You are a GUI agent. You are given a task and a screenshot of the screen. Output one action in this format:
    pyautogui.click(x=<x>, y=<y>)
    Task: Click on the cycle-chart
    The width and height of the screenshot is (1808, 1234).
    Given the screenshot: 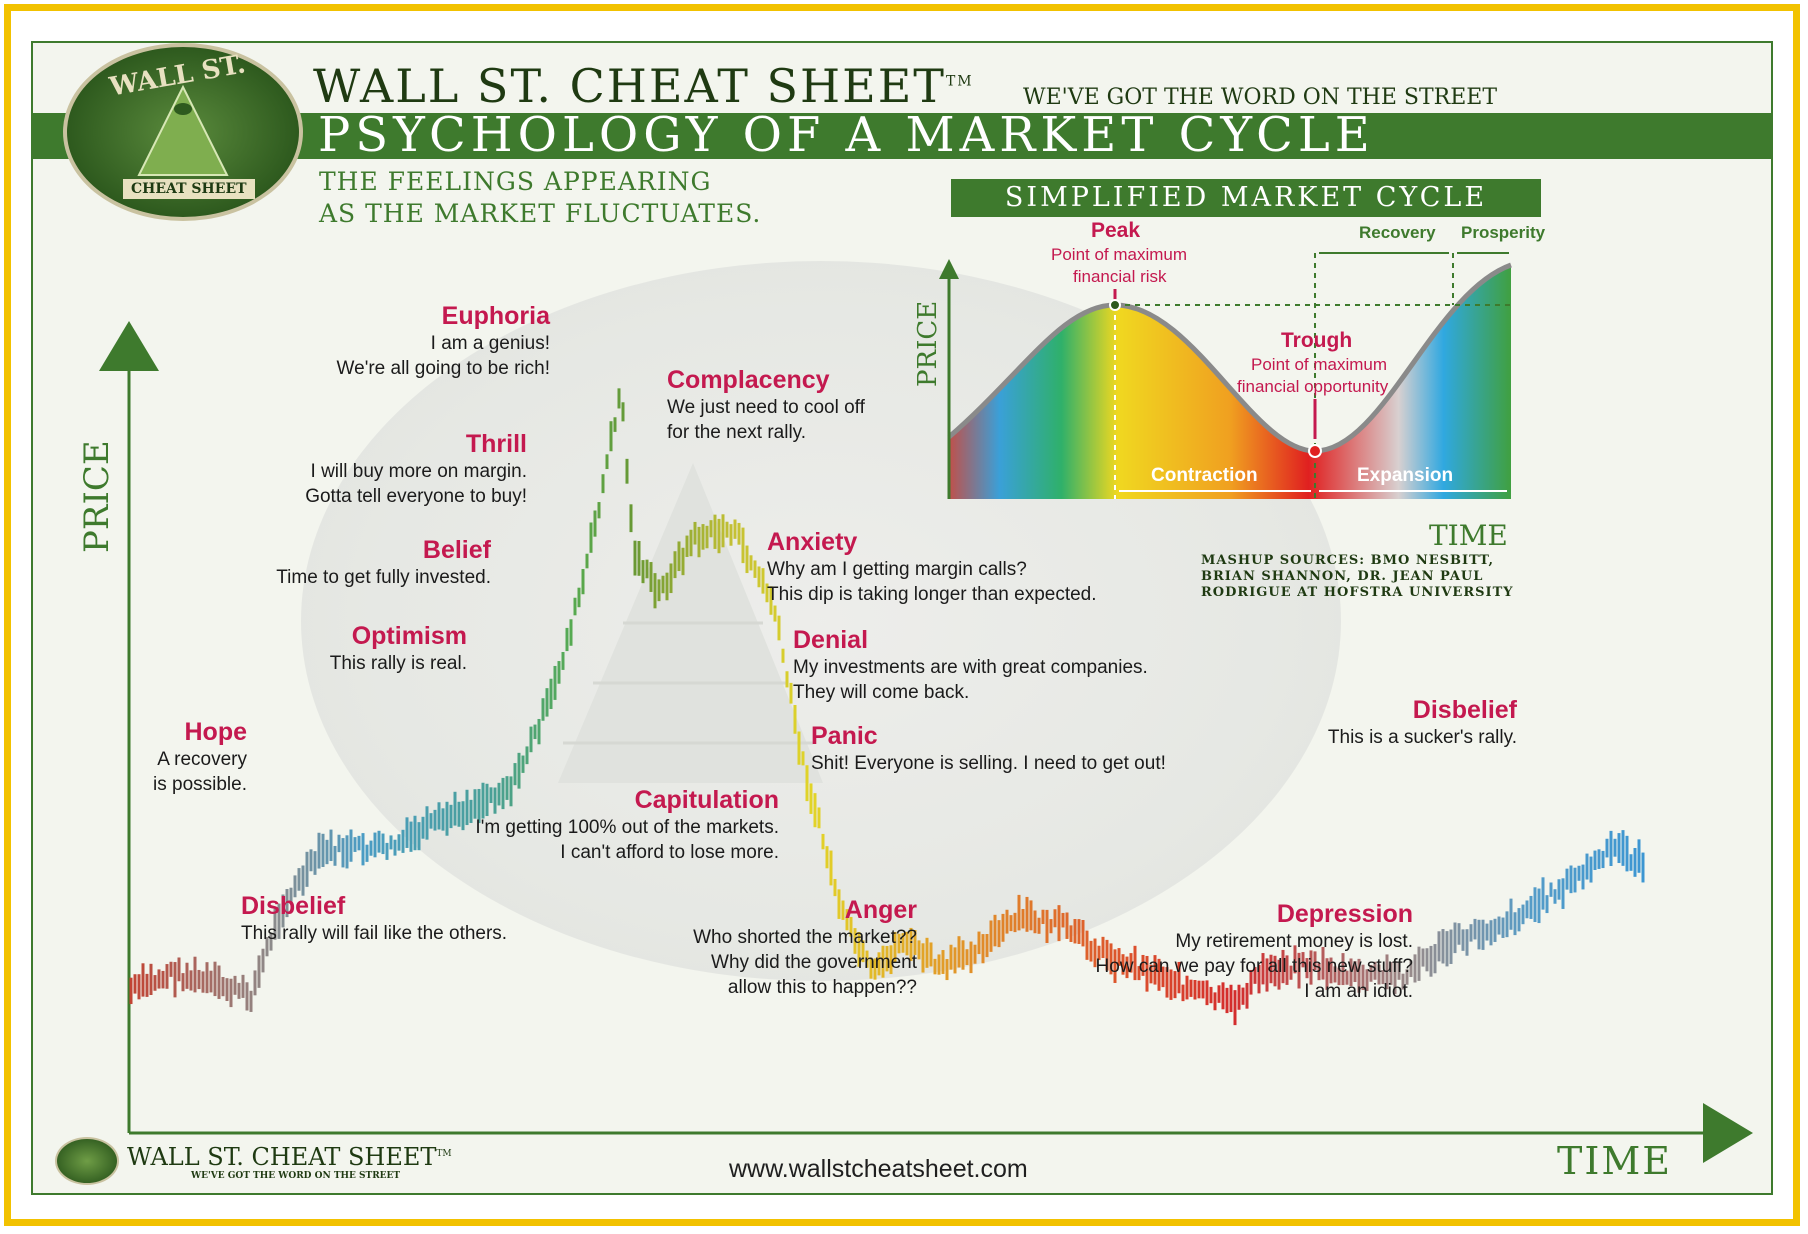 What is the action you would take?
    pyautogui.click(x=1225, y=375)
    